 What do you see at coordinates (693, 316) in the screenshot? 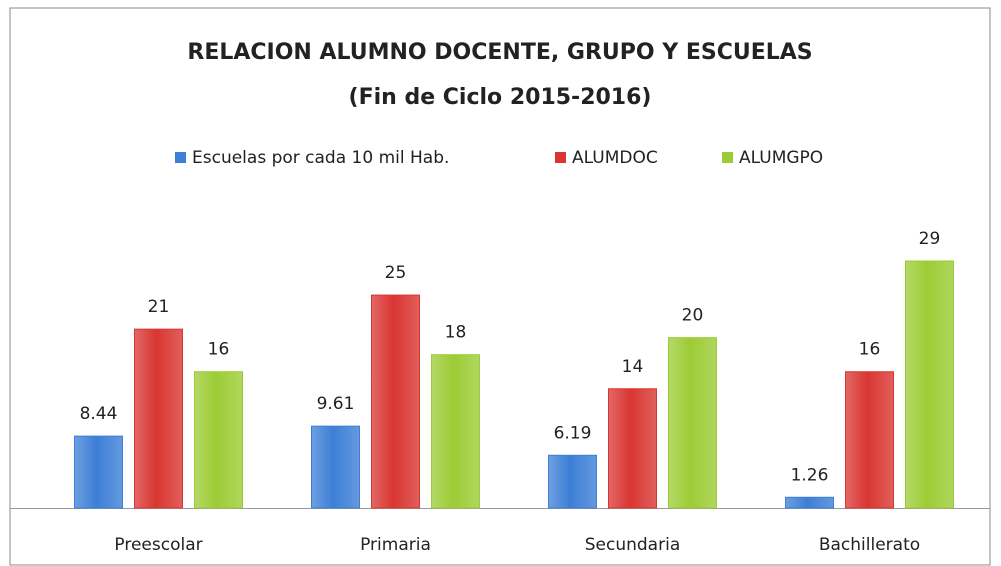
I see `data-label: 20` at bounding box center [693, 316].